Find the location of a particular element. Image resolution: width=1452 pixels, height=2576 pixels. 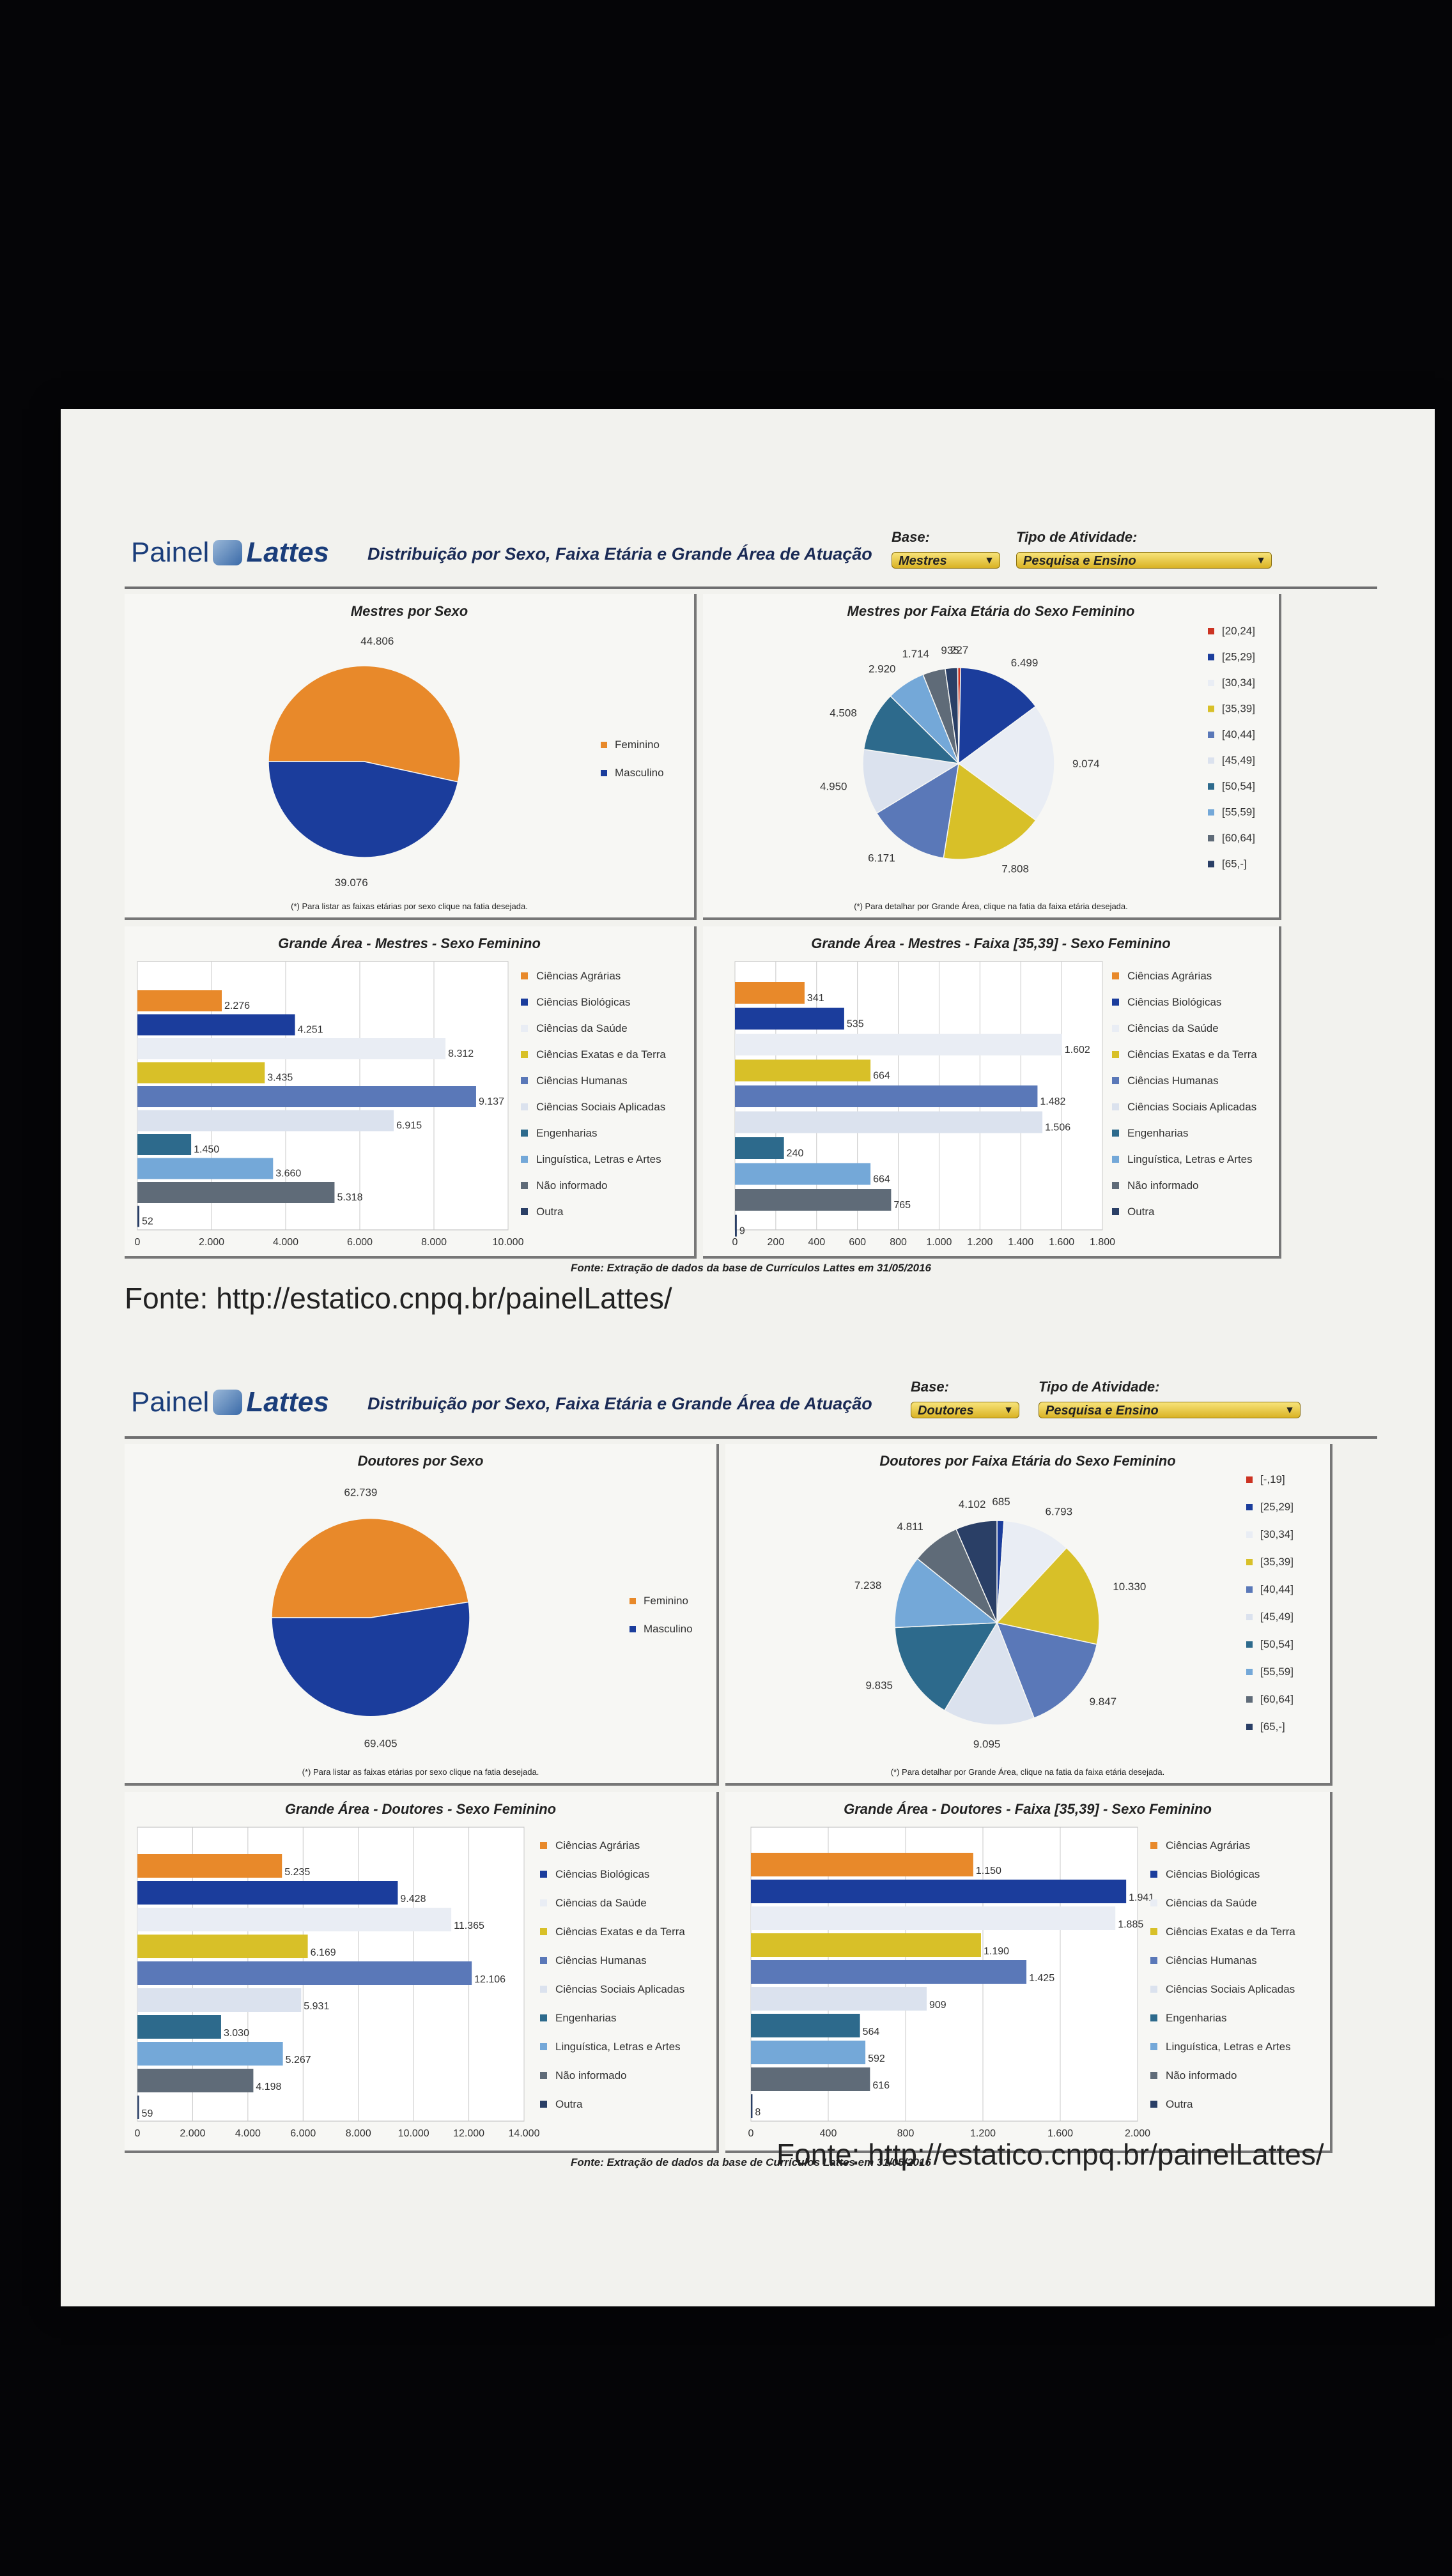

x-tick-label: 8.000 is located at coordinates (358, 2133).